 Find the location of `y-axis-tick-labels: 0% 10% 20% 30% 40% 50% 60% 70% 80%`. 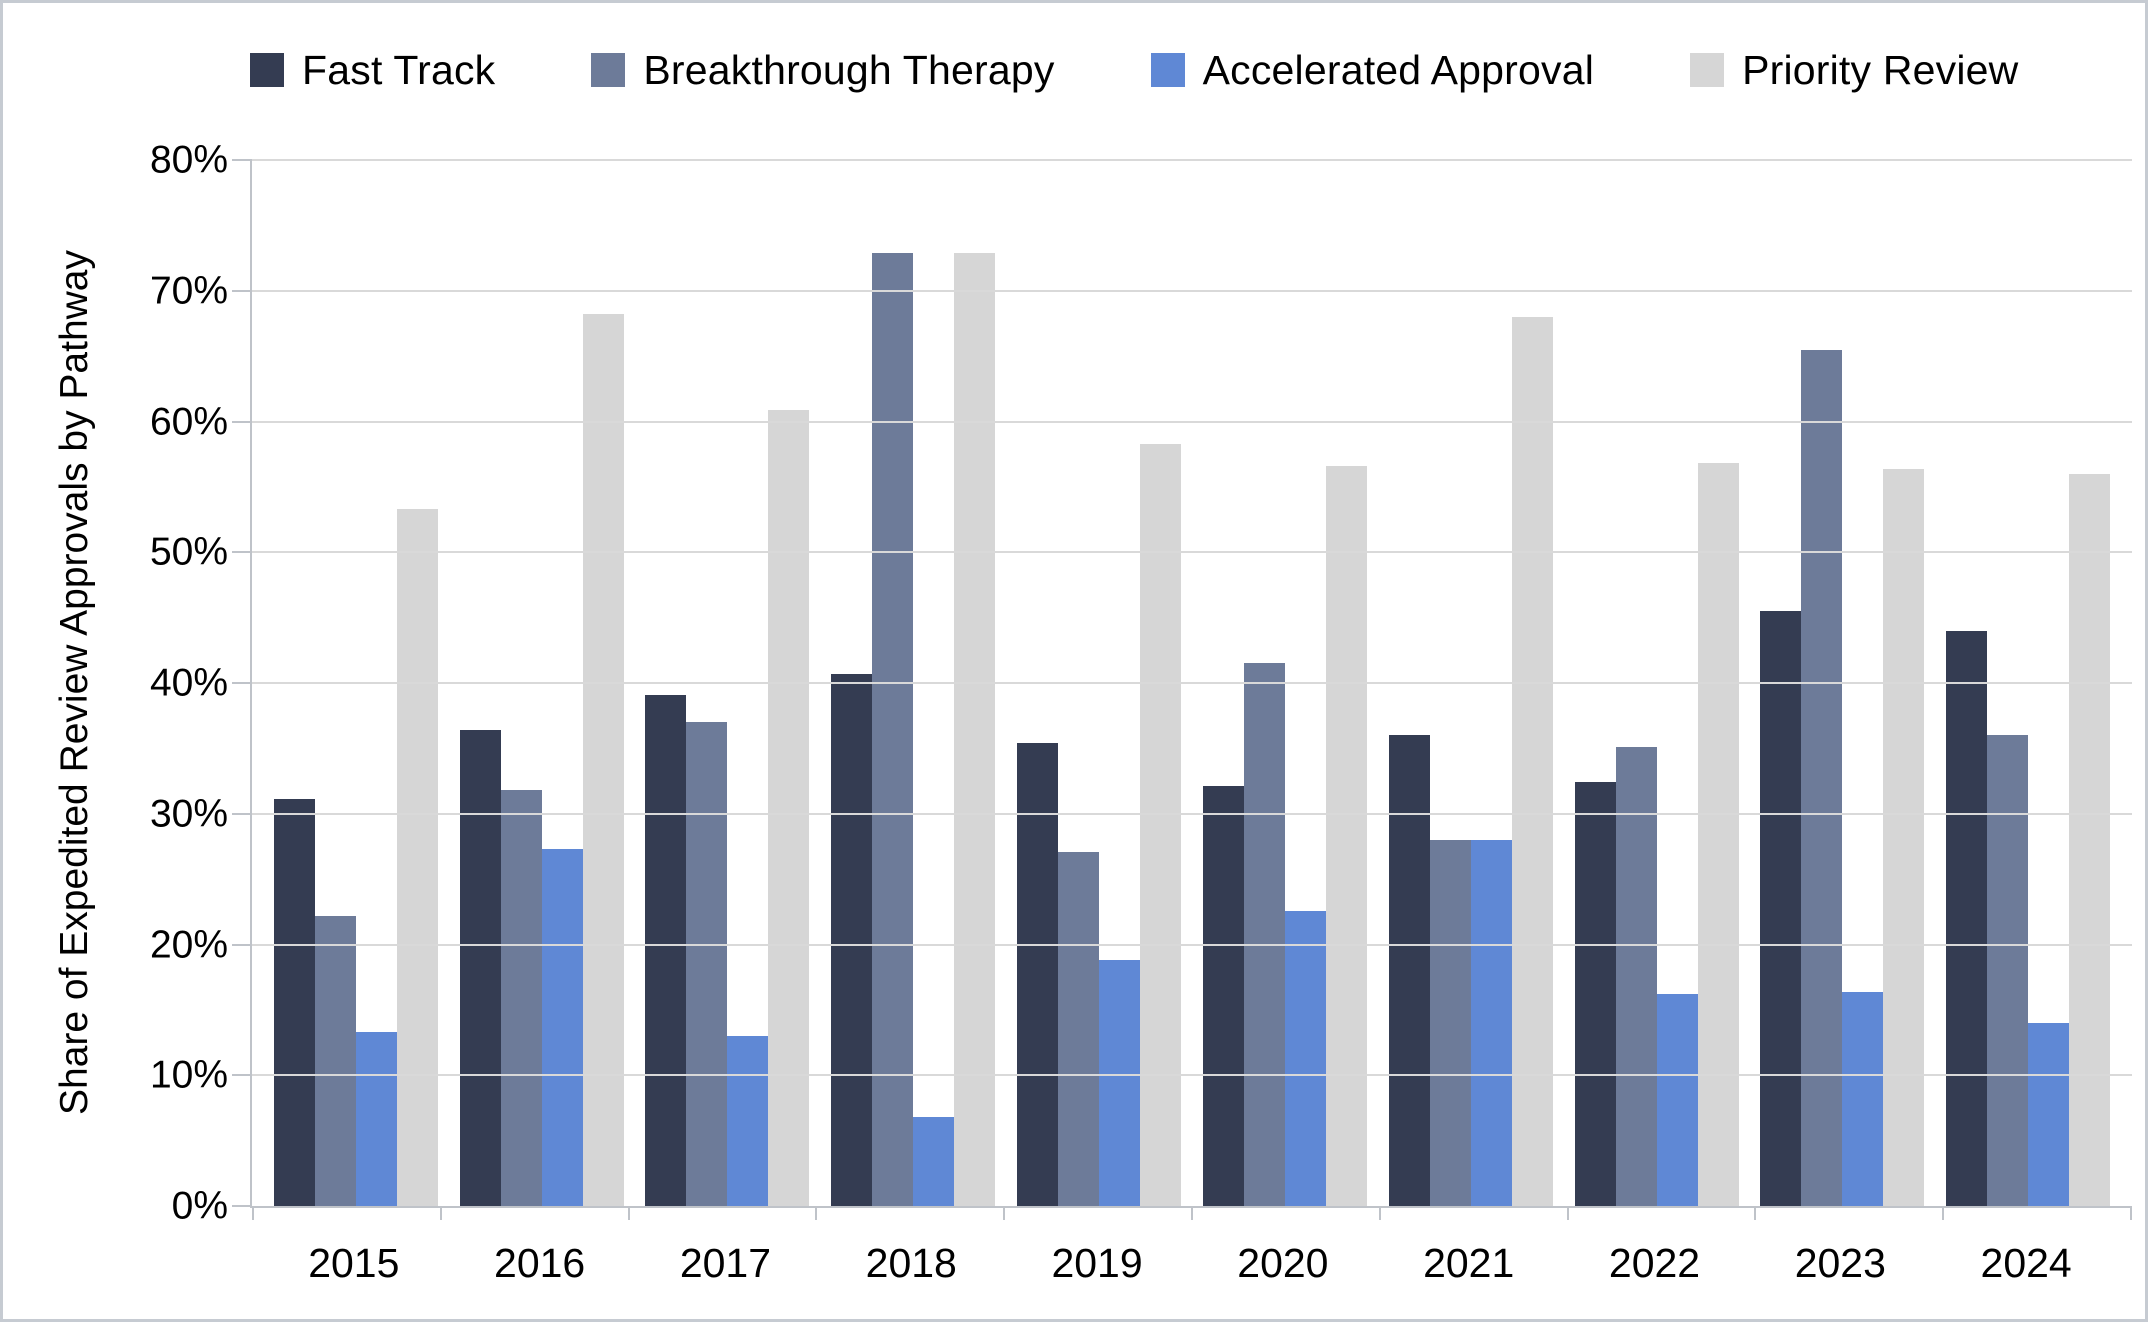

y-axis-tick-labels: 0% 10% 20% 30% 40% 50% 60% 70% 80% is located at coordinates (164, 683).